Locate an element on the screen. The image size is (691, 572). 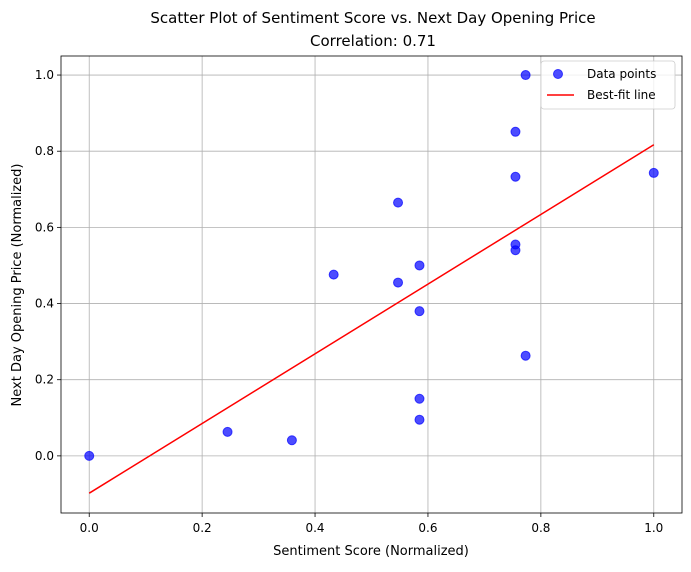
x-tick-label: 0.8 is located at coordinates (540, 528).